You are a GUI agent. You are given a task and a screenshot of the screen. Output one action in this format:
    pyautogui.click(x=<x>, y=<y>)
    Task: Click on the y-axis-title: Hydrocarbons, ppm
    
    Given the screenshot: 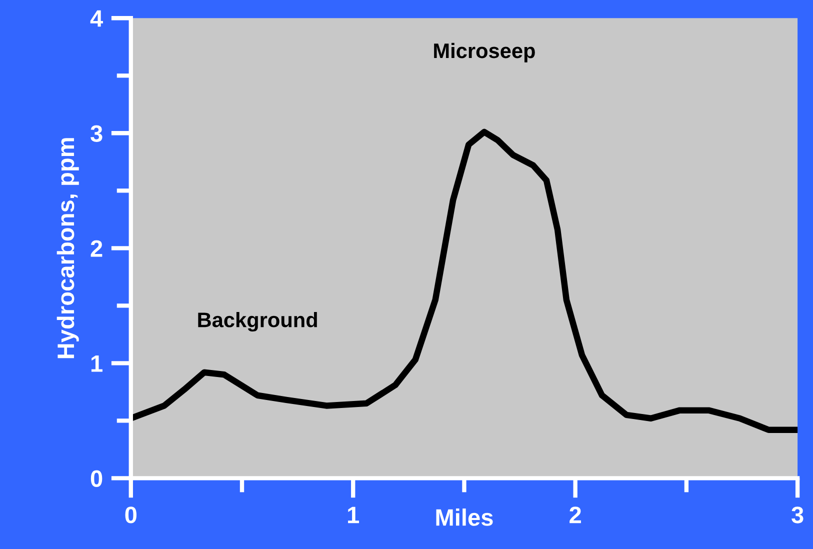 What is the action you would take?
    pyautogui.click(x=67, y=248)
    